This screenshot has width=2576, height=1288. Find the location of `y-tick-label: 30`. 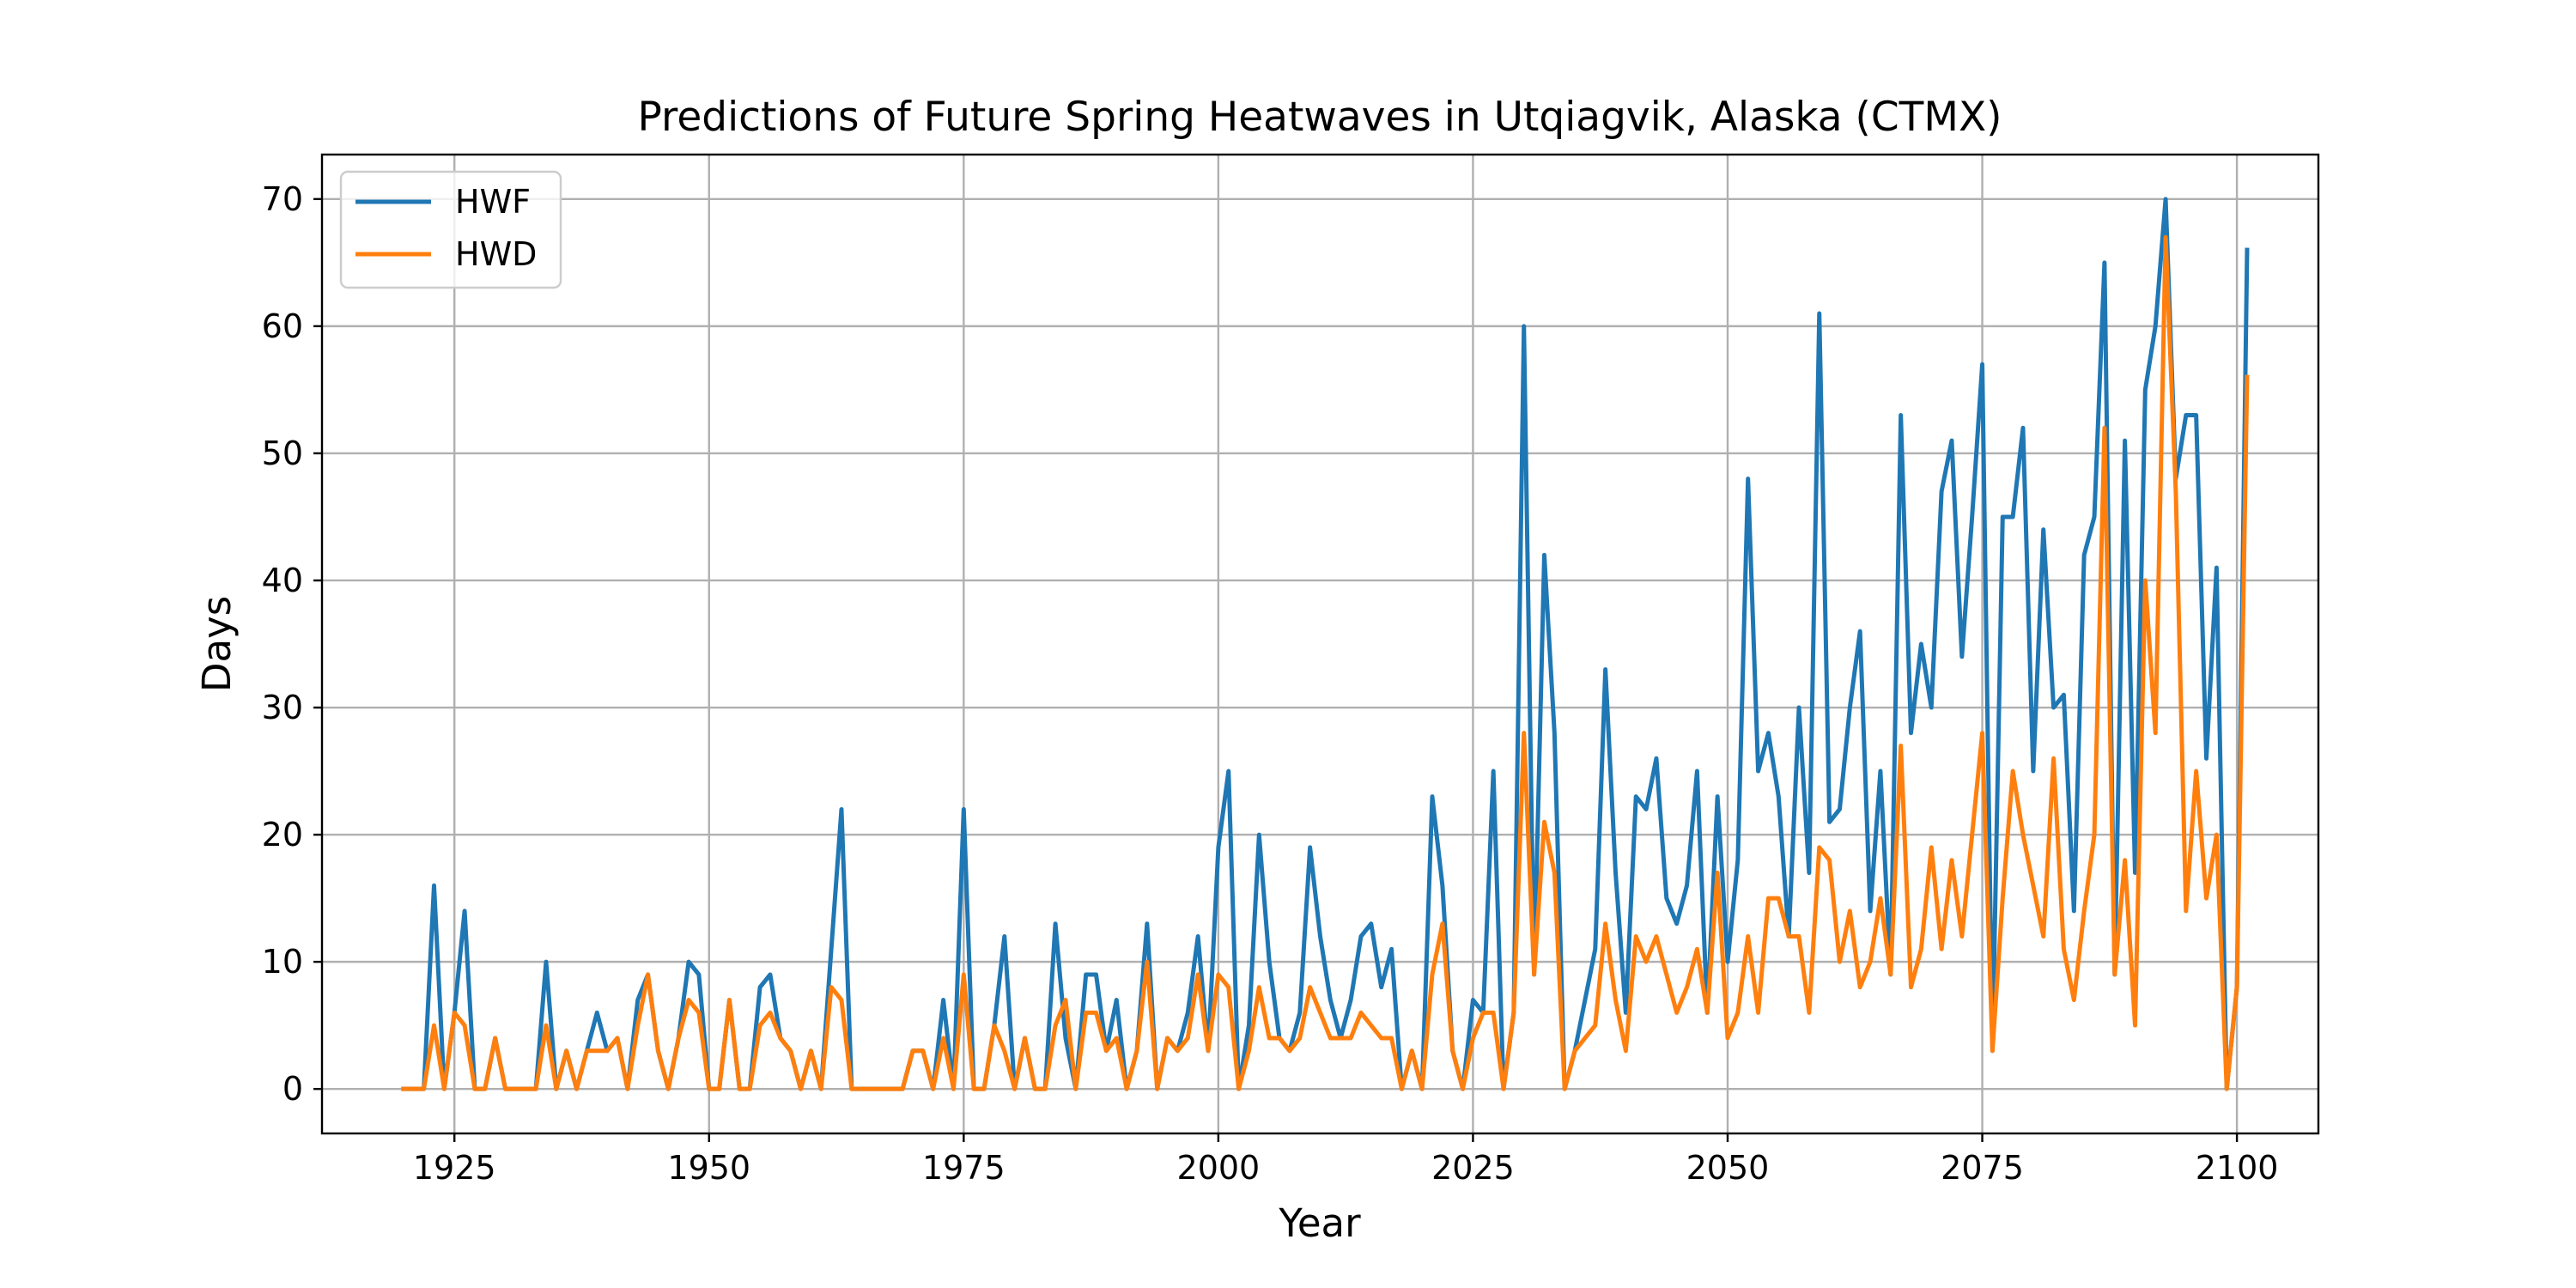

y-tick-label: 30 is located at coordinates (282, 707).